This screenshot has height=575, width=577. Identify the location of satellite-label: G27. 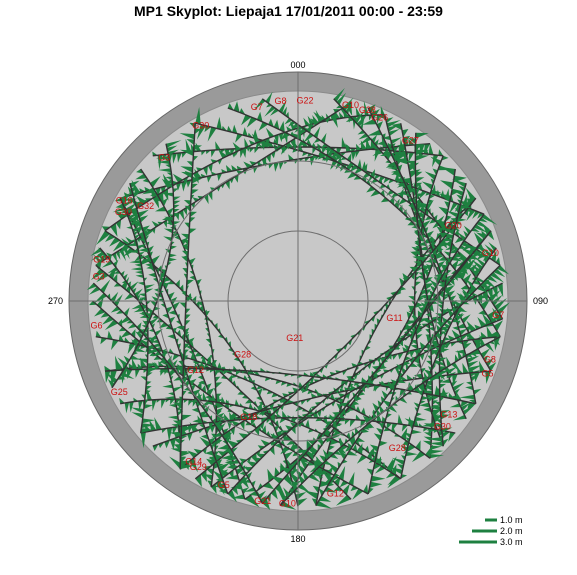
(410, 140).